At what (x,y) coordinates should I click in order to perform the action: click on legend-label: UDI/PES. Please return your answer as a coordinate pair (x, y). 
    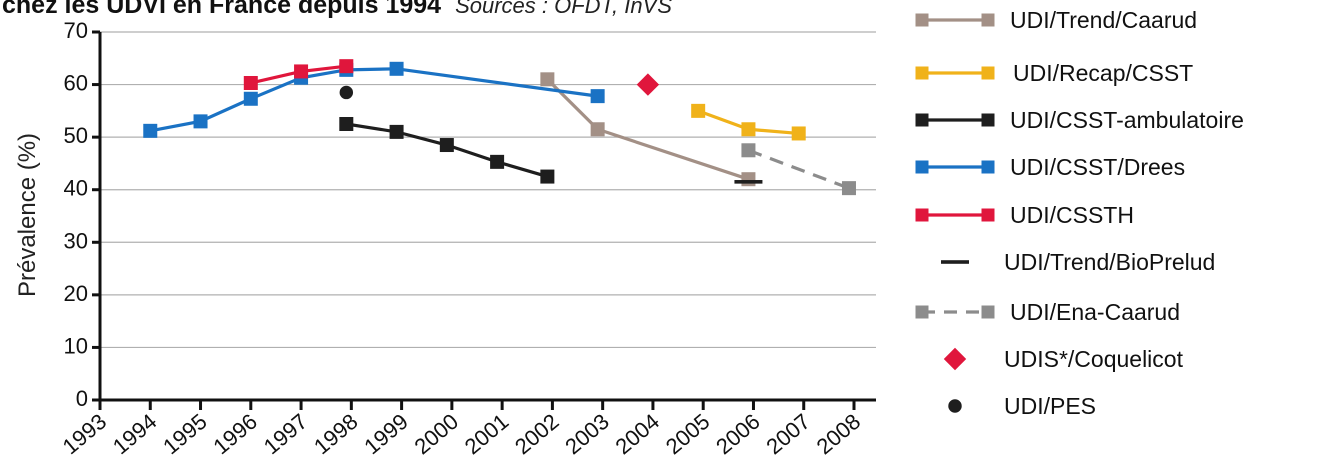
    Looking at the image, I should click on (1050, 406).